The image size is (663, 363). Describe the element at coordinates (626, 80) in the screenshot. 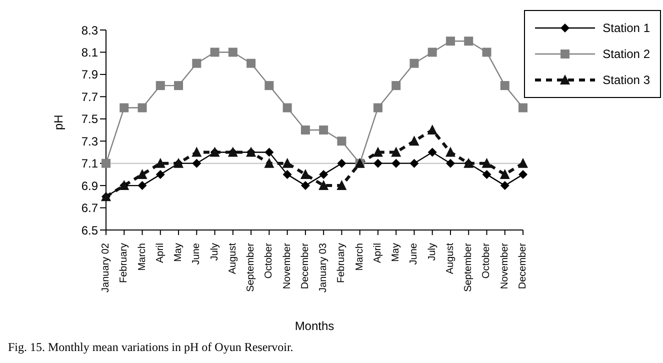

I see `legend-label: Station 3` at that location.